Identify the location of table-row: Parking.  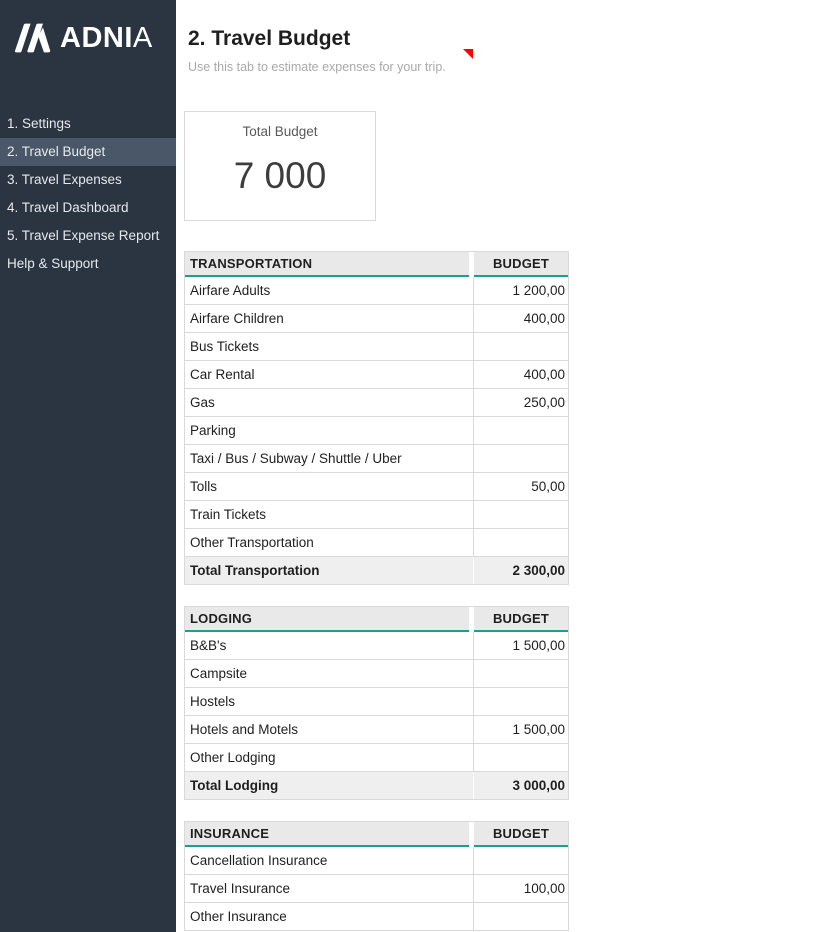
(376, 431).